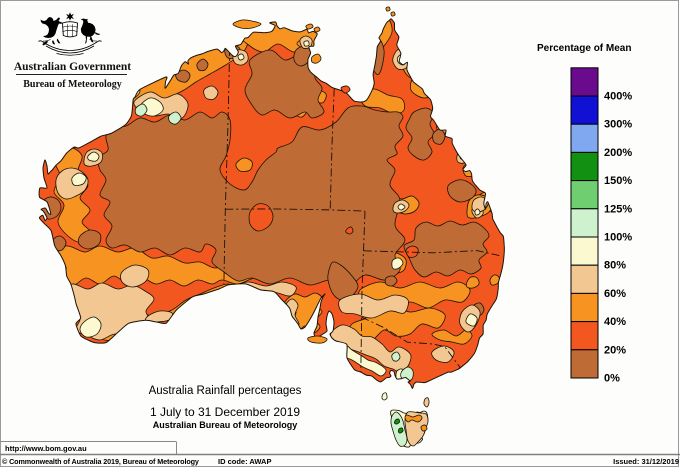 Image resolution: width=680 pixels, height=467 pixels. What do you see at coordinates (618, 125) in the screenshot?
I see `svg-text: 300%` at bounding box center [618, 125].